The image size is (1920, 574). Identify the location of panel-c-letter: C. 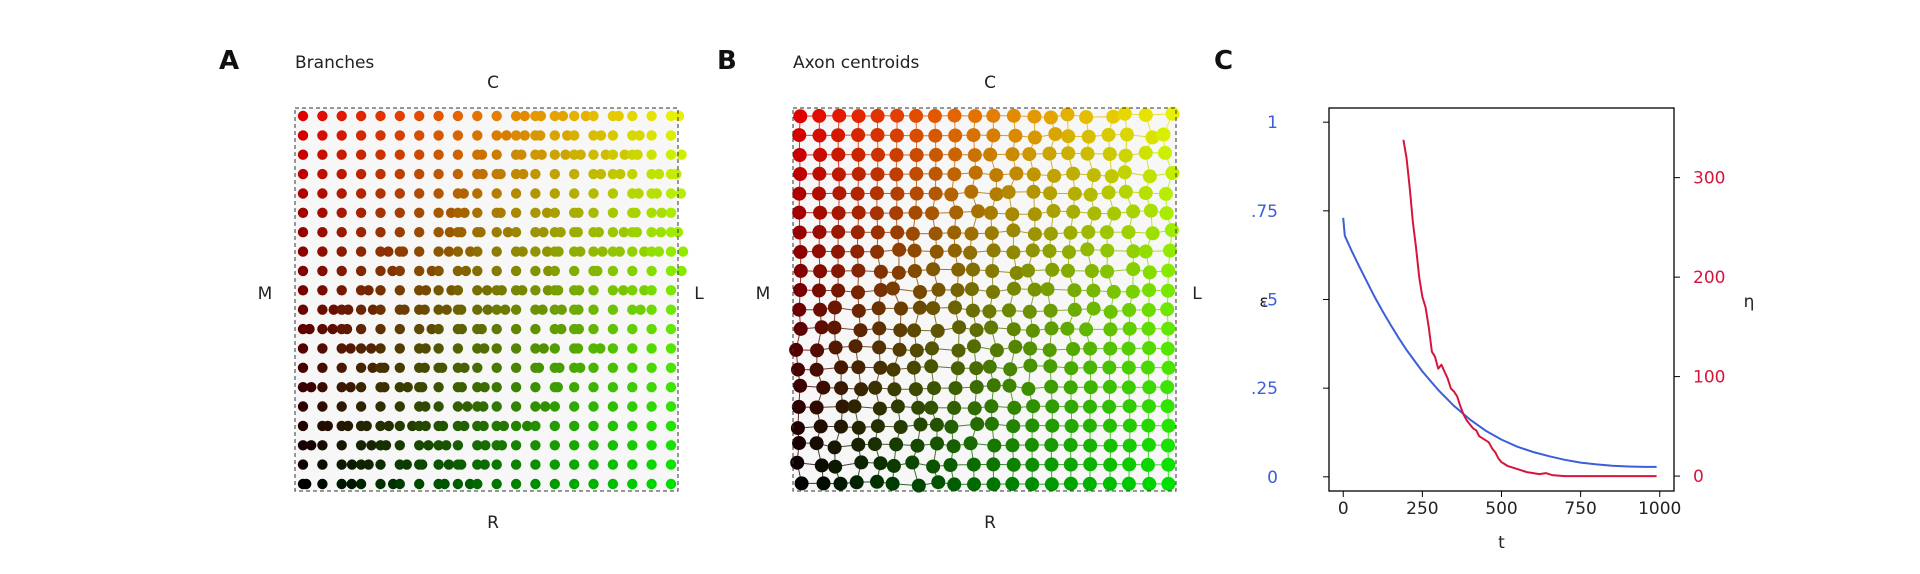
(1223, 61).